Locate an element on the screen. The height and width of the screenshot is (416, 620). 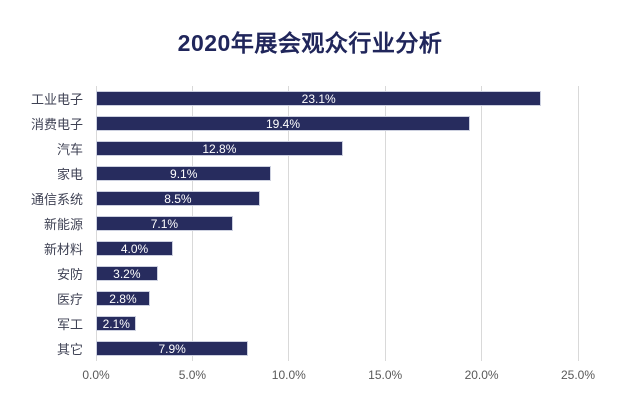
bar-row: 9.1% is located at coordinates (337, 173).